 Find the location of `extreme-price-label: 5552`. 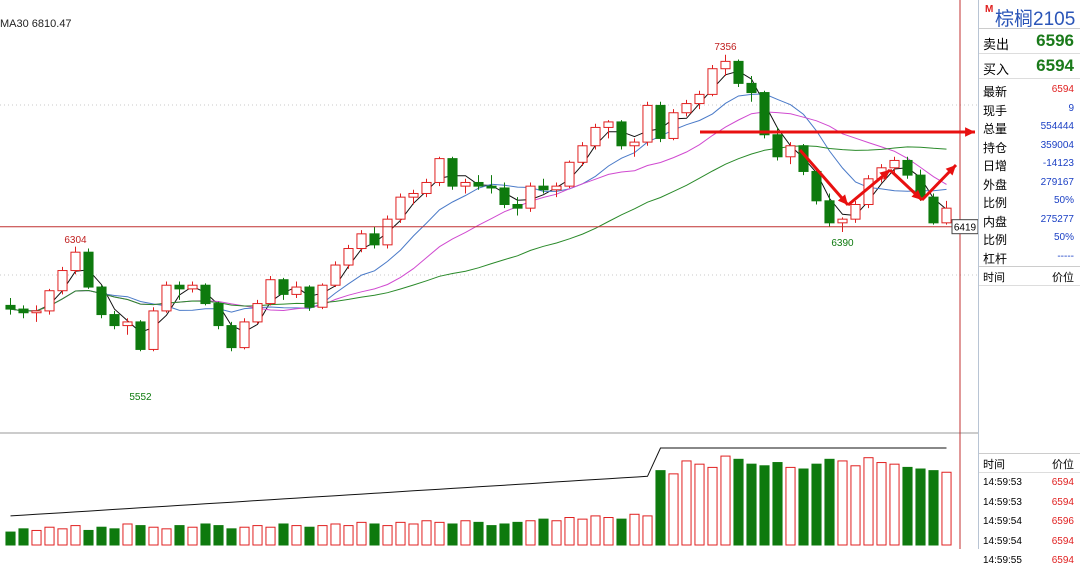

extreme-price-label: 5552 is located at coordinates (140, 397).